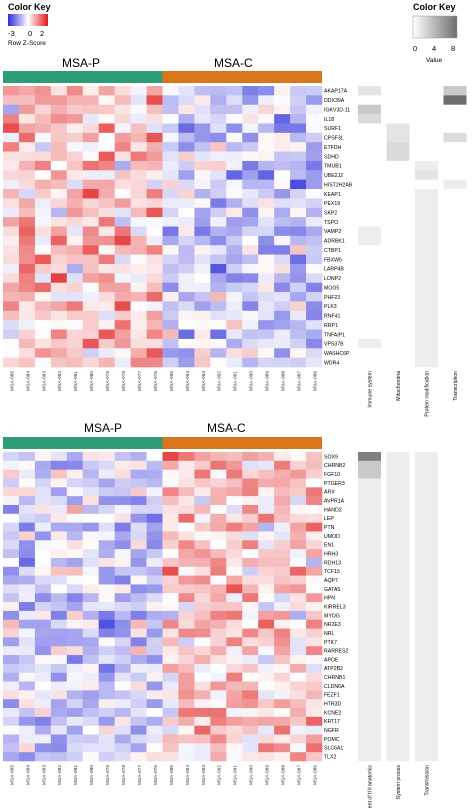 The image size is (474, 808). I want to click on gene-label: CLDN6A, so click(334, 687).